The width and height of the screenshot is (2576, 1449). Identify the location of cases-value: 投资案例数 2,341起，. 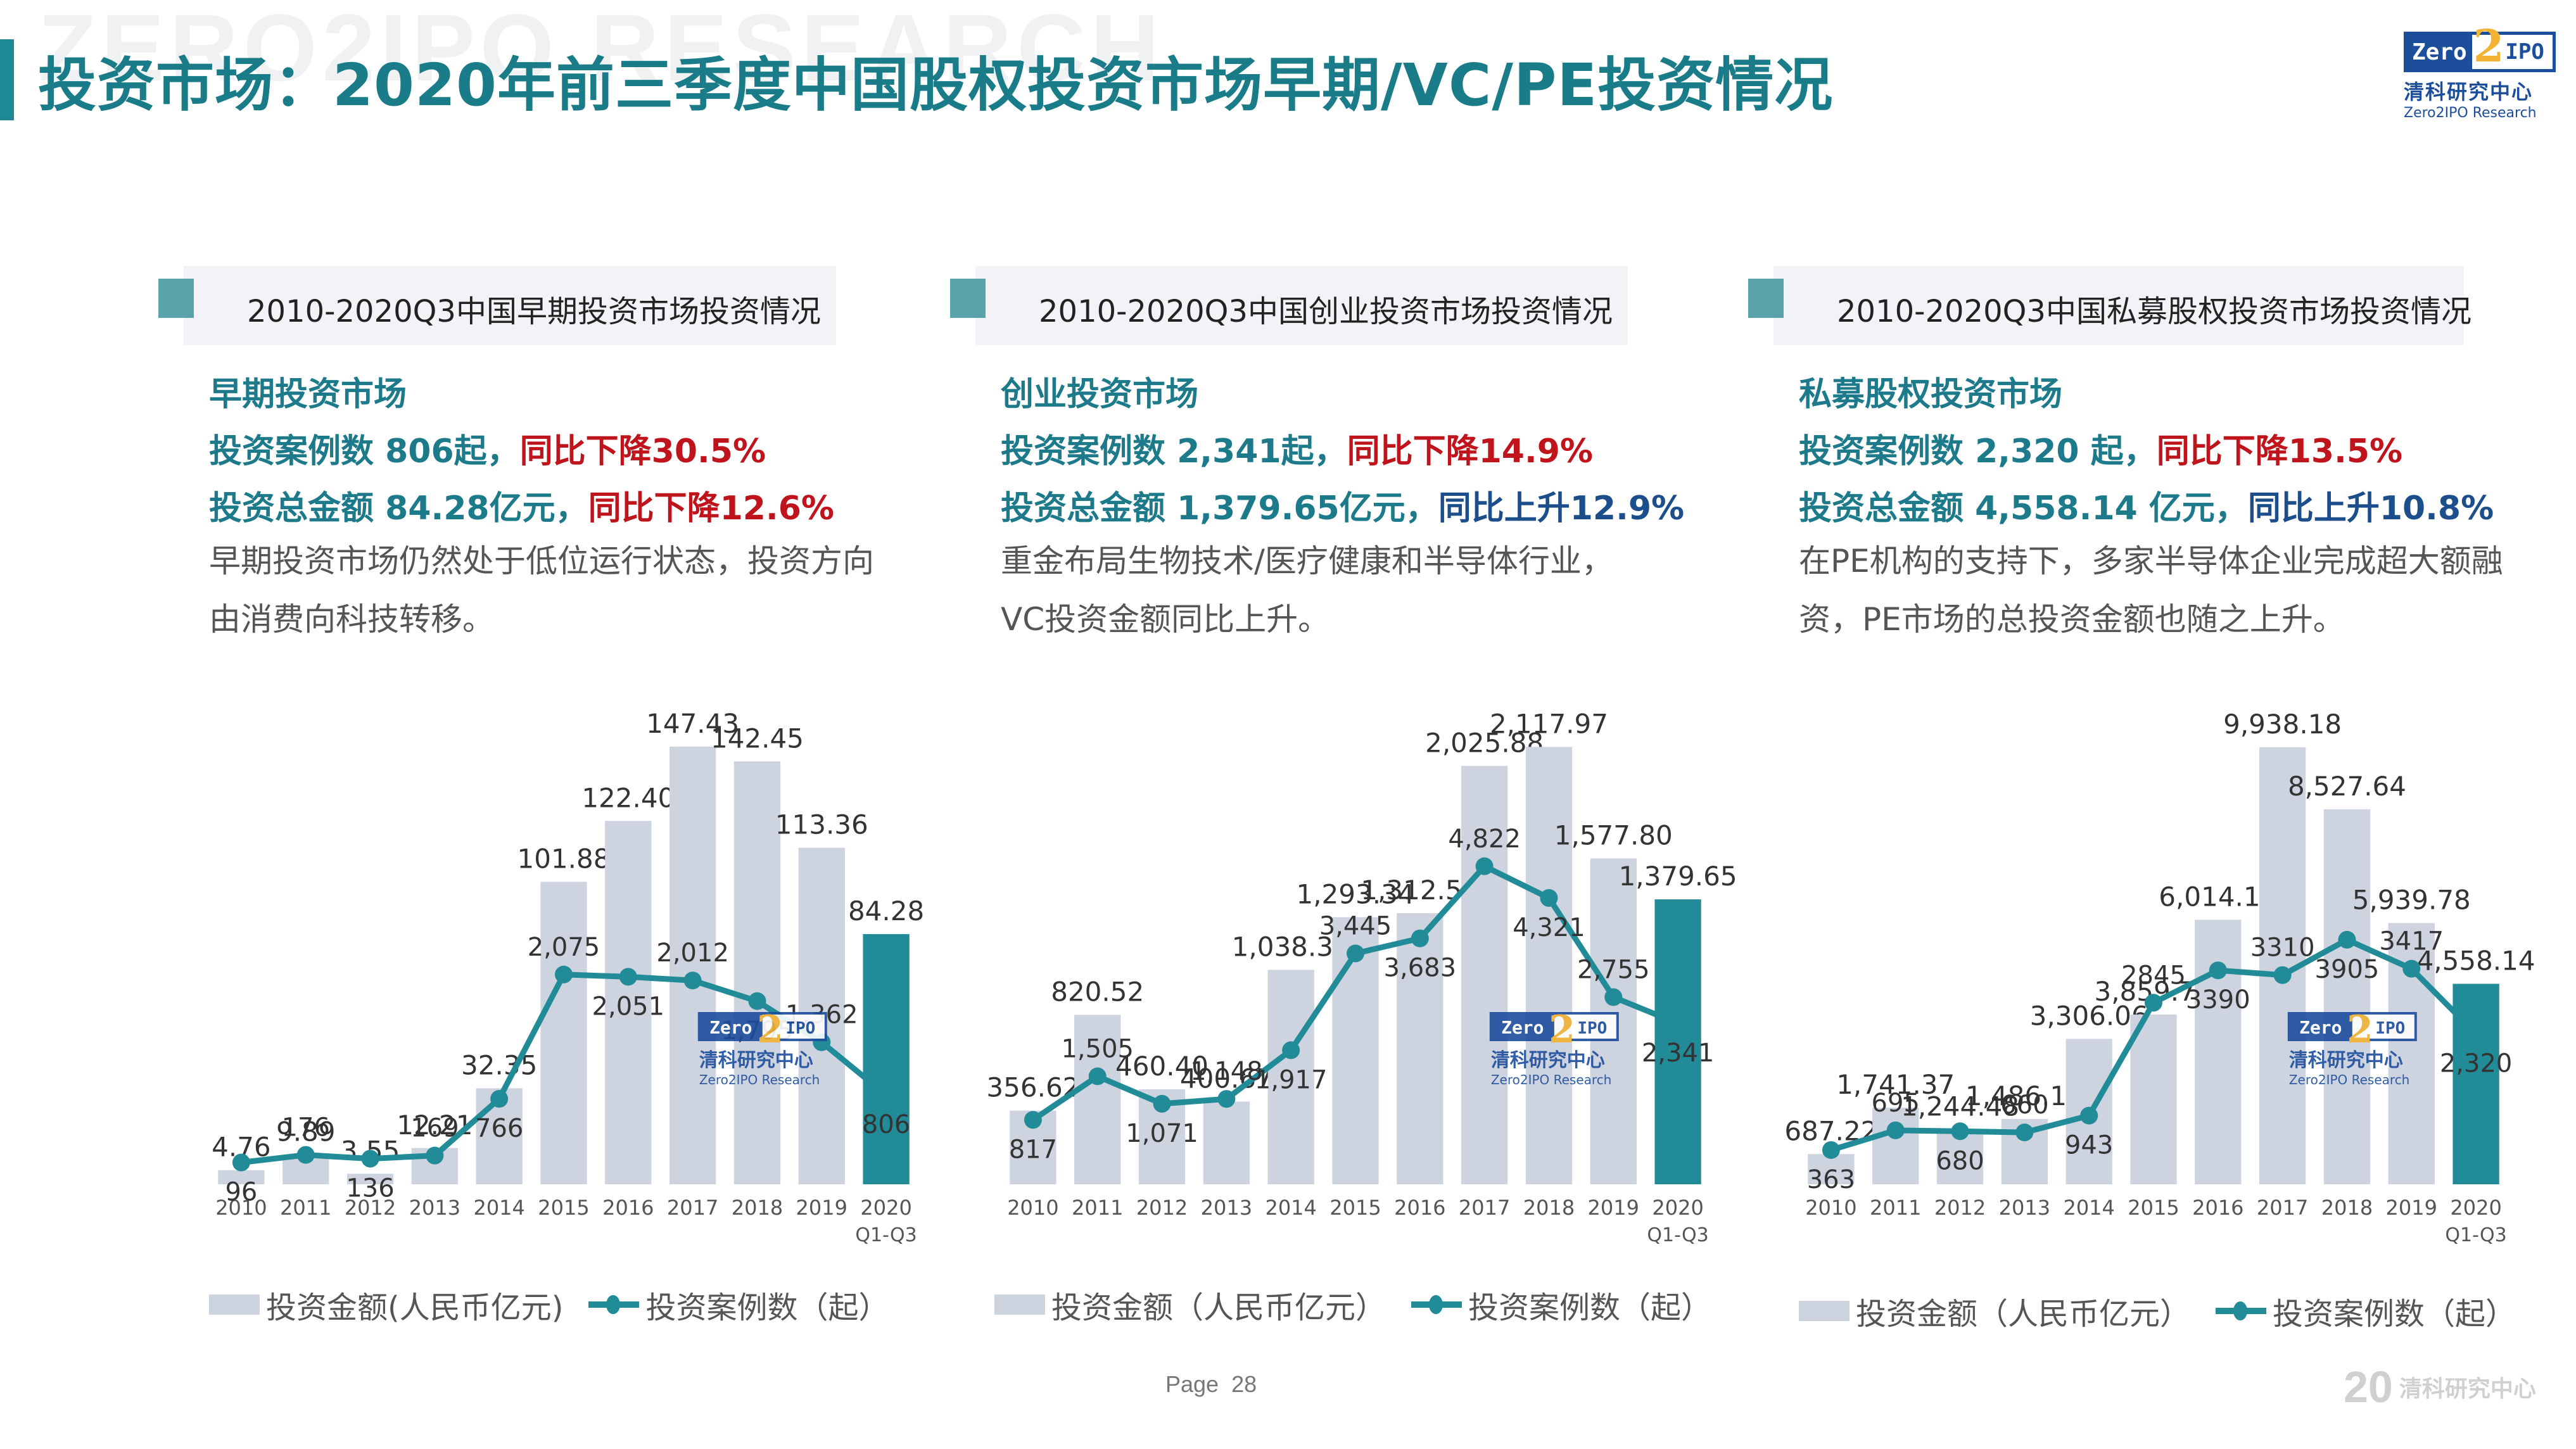
(1174, 452).